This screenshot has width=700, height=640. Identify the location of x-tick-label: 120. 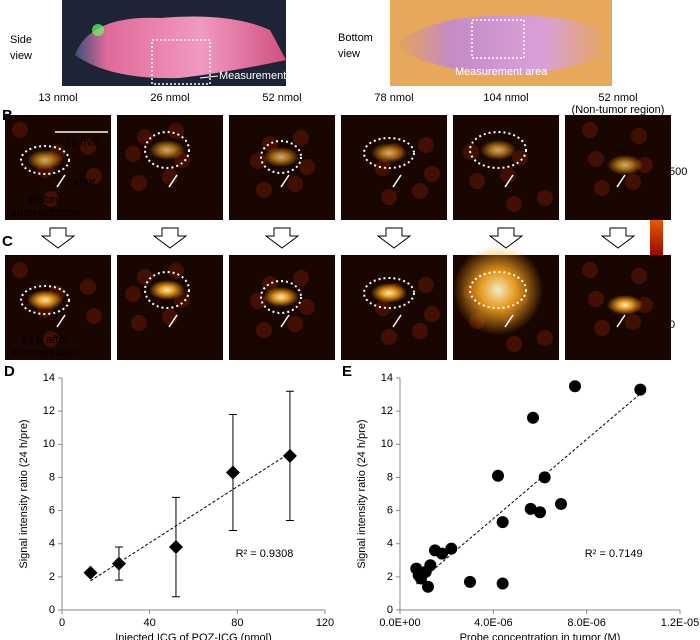
(325, 623).